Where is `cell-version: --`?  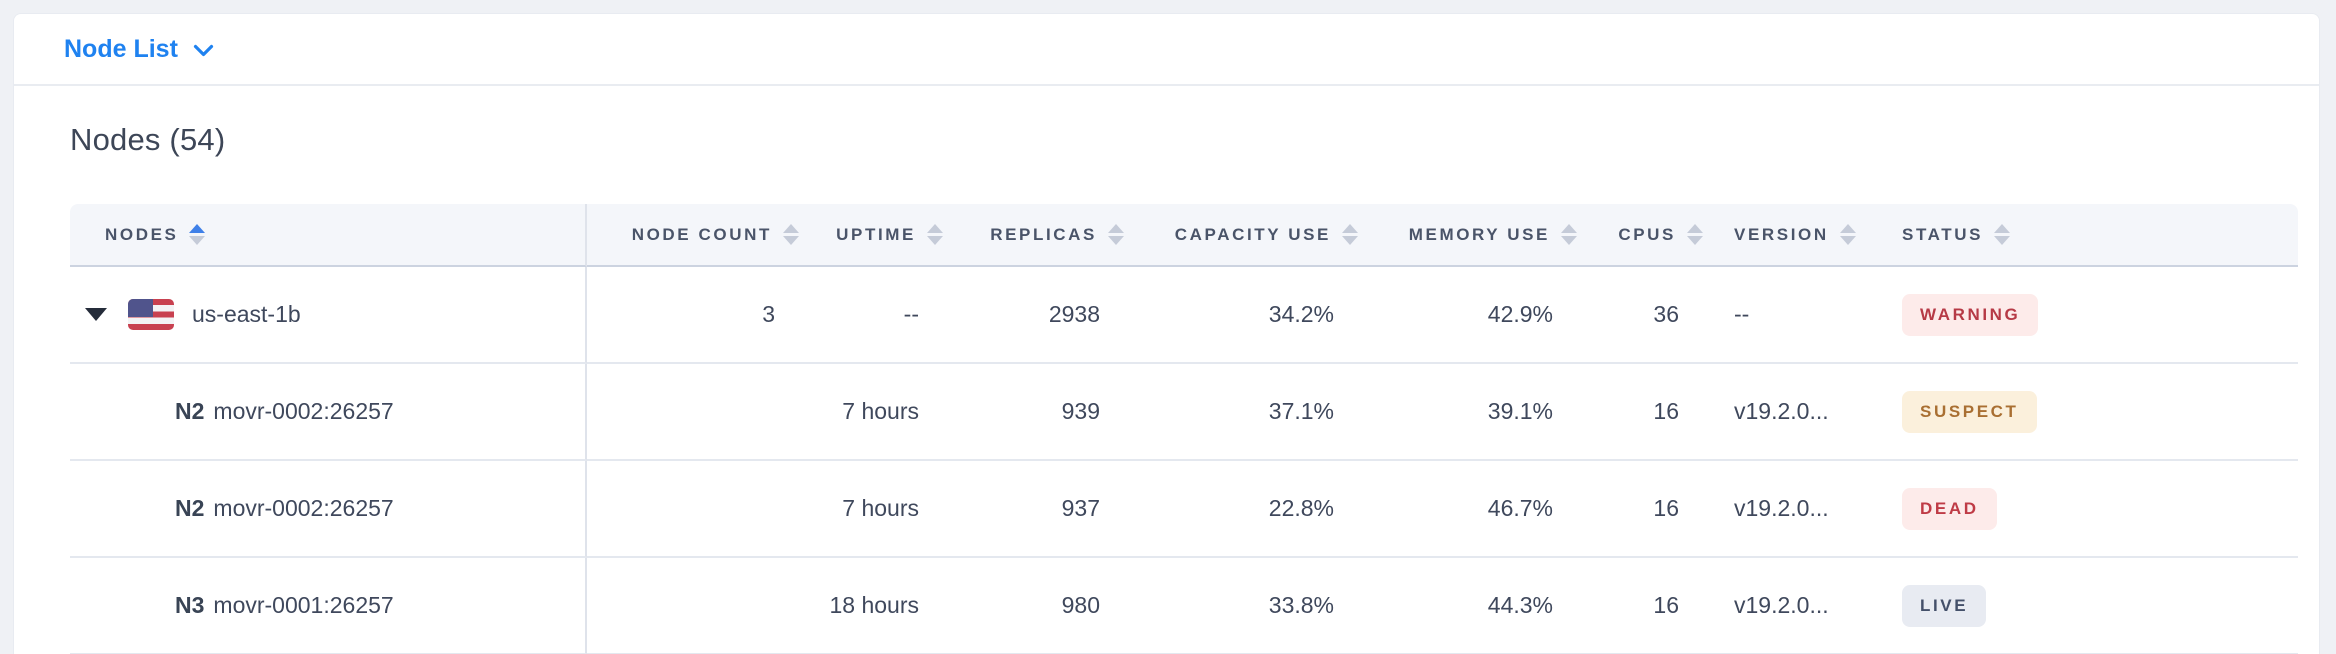 cell-version: -- is located at coordinates (1791, 315).